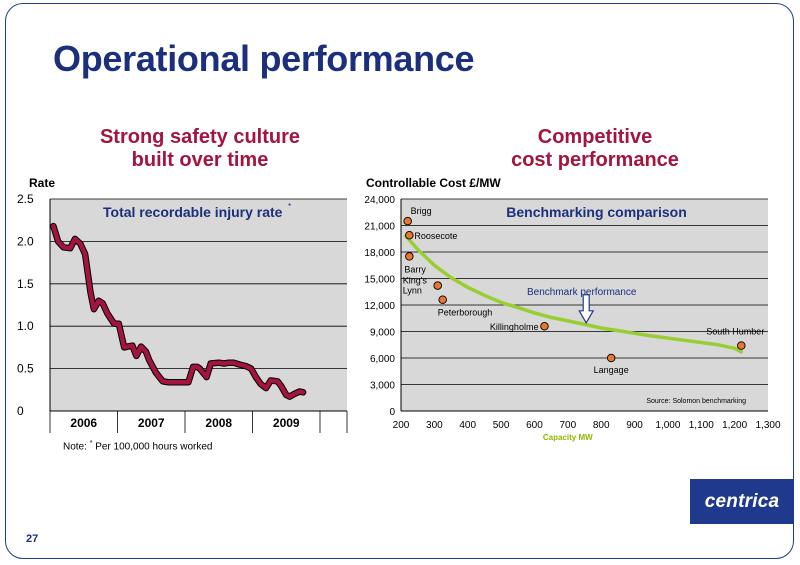  What do you see at coordinates (567, 425) in the screenshot?
I see `cost-x-tick-label: 700` at bounding box center [567, 425].